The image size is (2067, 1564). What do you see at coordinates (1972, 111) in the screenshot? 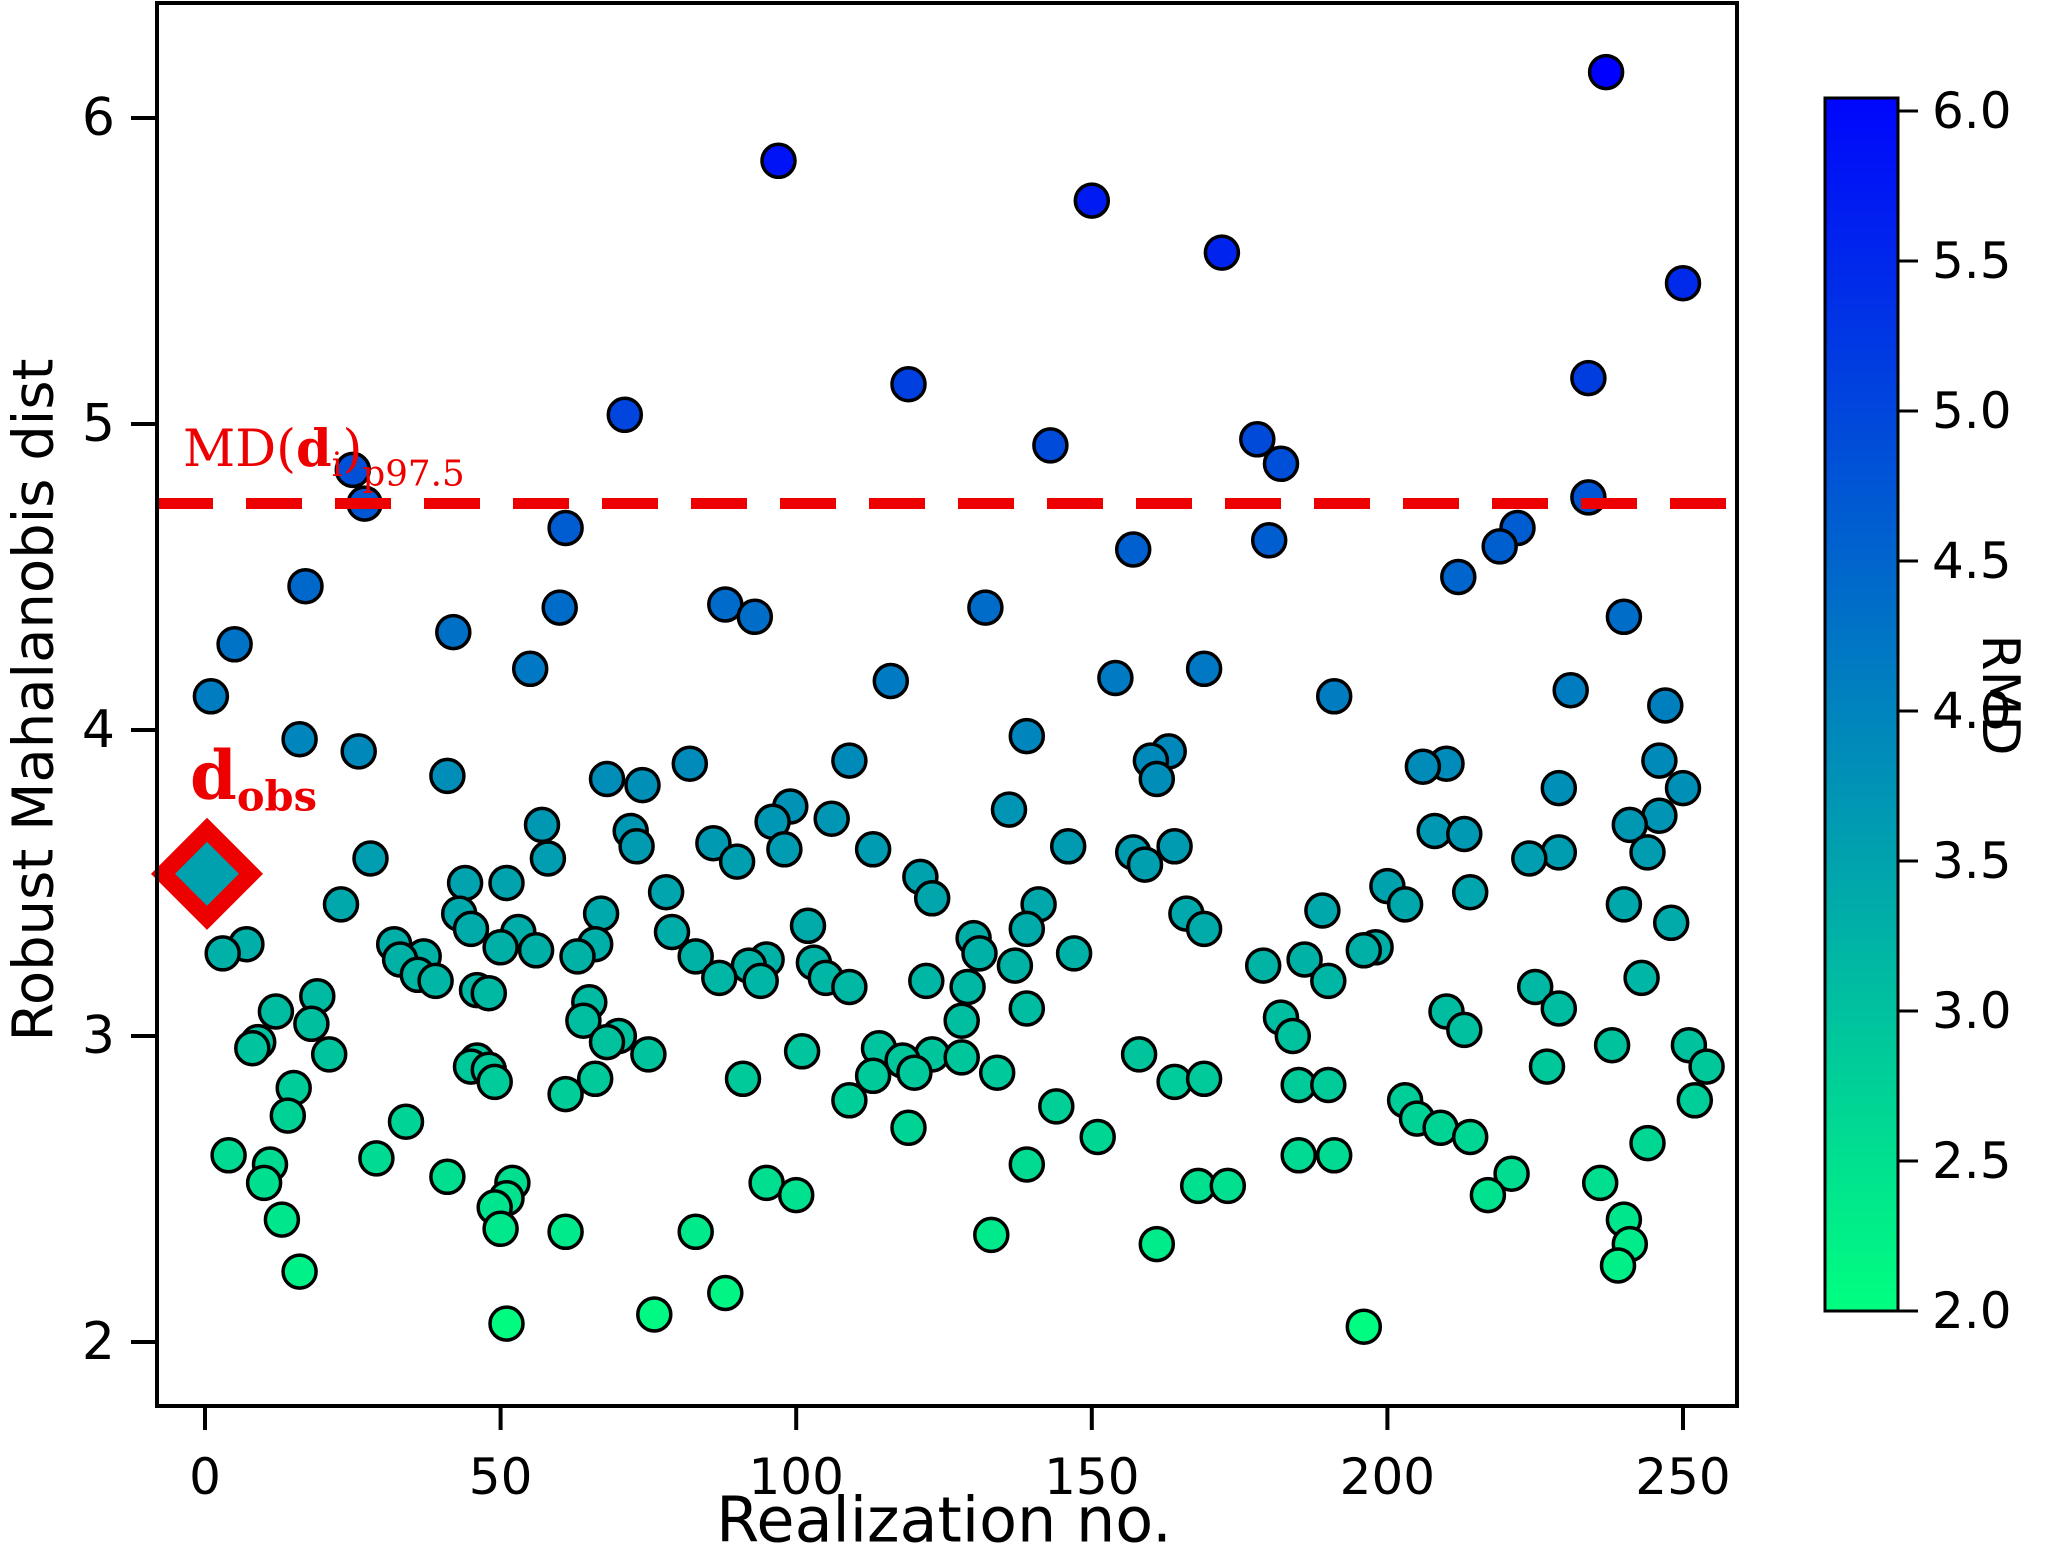
I see `colorbar-tick-label: 6.0` at bounding box center [1972, 111].